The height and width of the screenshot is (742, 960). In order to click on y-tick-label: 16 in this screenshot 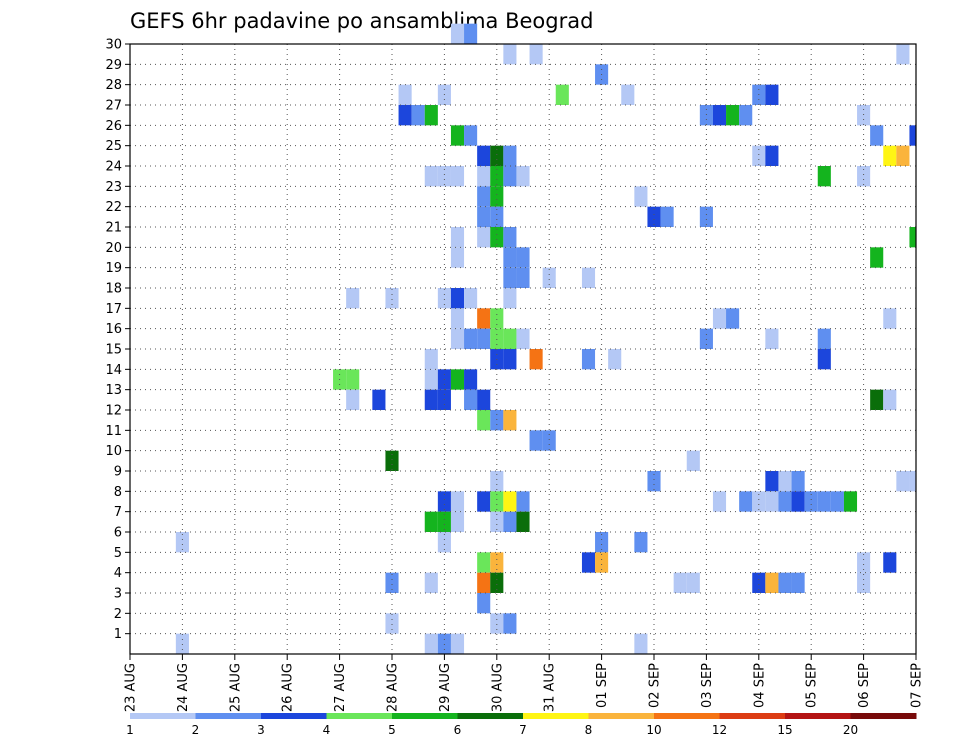, I will do `click(113, 329)`.